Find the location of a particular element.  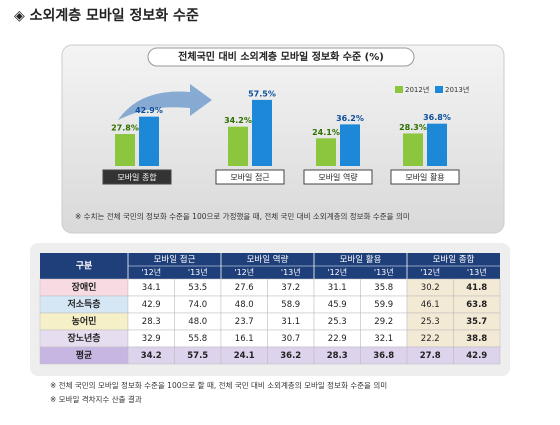

legend-label: 2012년 is located at coordinates (417, 89).